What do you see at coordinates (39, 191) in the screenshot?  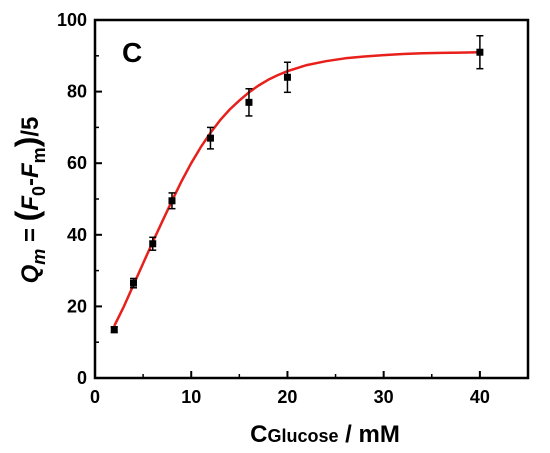 I see `y-axis-title-f0-sub: 0` at bounding box center [39, 191].